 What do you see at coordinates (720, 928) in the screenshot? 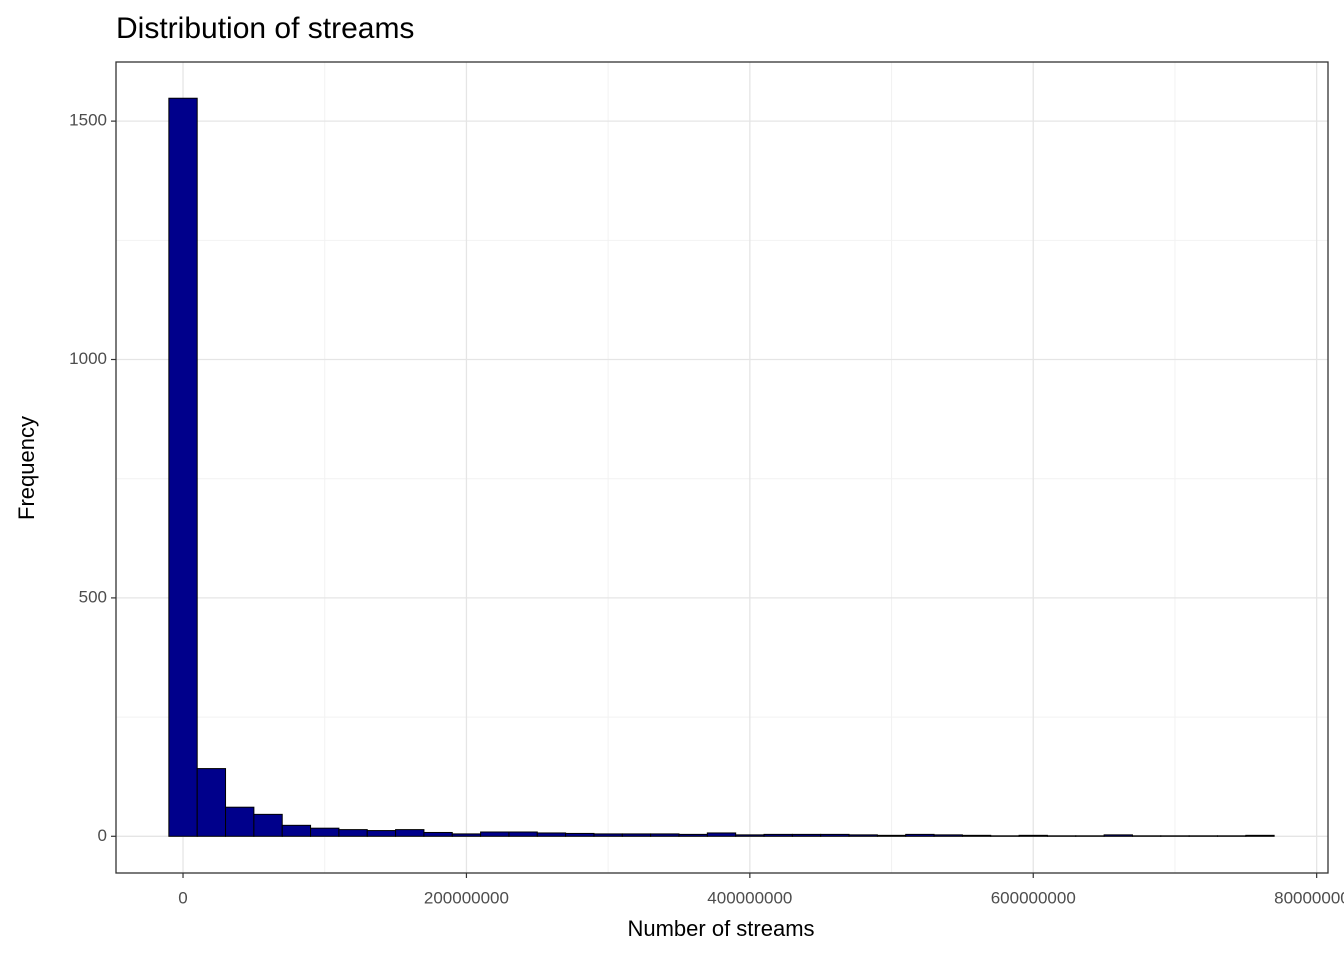
I see `x-axis-title: Number of streams` at bounding box center [720, 928].